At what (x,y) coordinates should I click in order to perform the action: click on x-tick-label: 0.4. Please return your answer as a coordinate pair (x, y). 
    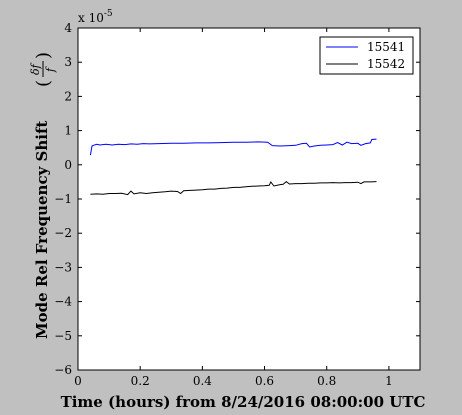
    Looking at the image, I should click on (202, 381).